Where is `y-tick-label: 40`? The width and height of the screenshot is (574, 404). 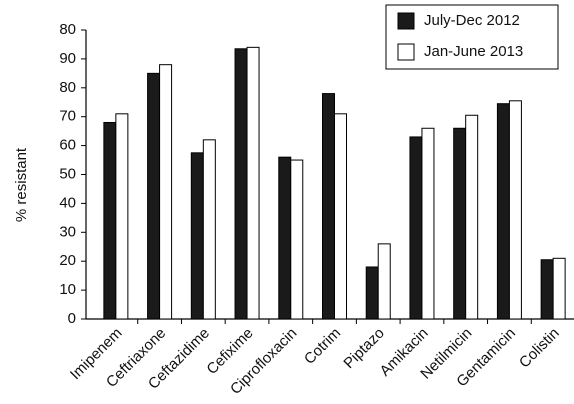 y-tick-label: 40 is located at coordinates (67, 202).